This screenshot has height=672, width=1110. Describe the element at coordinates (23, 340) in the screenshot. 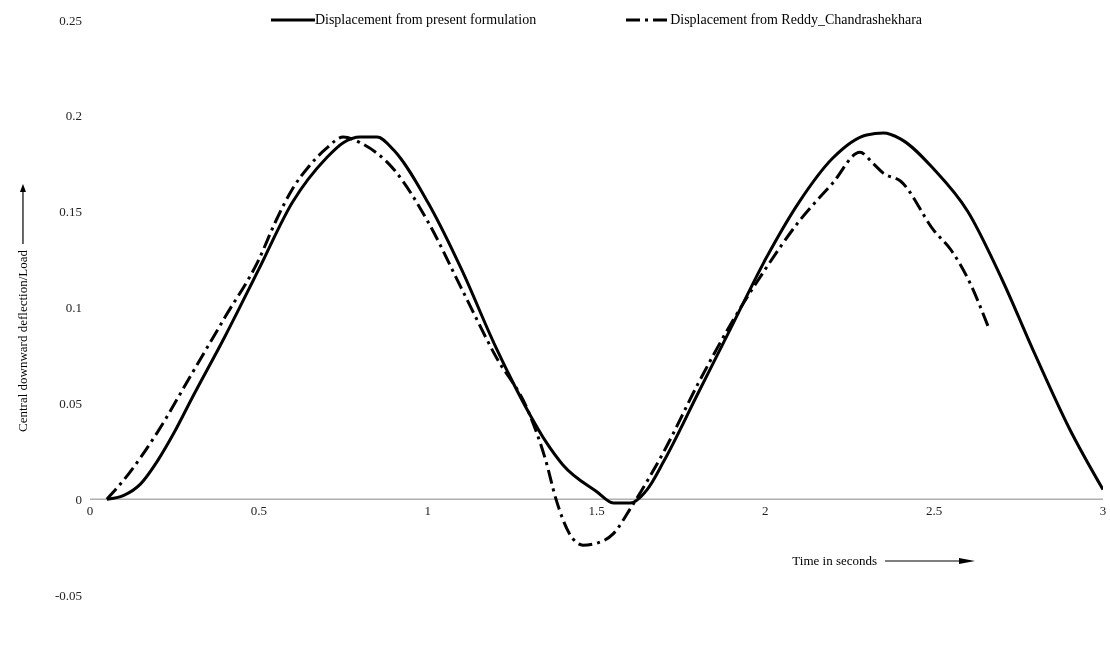

I see `y-axis-title: Central downward deflection/Load` at that location.